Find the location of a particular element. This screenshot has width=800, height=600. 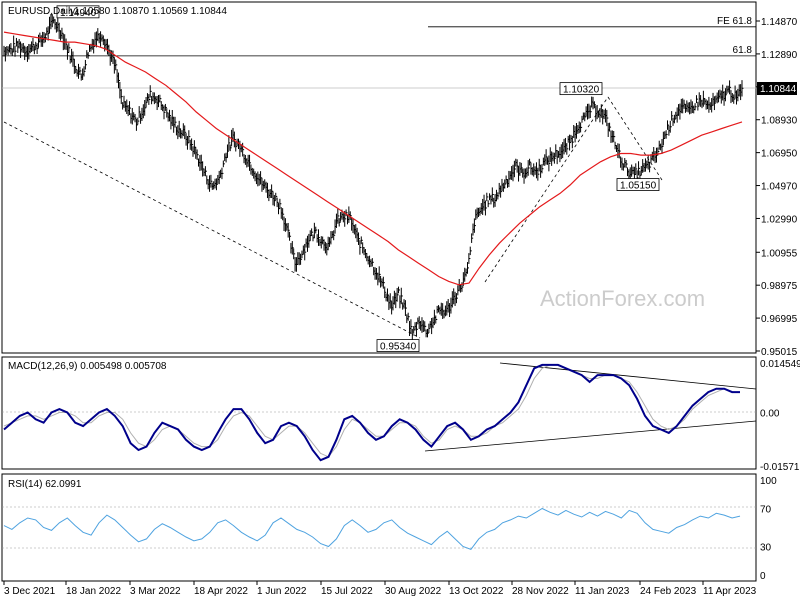

rsi-tick-label: 70 is located at coordinates (766, 510).